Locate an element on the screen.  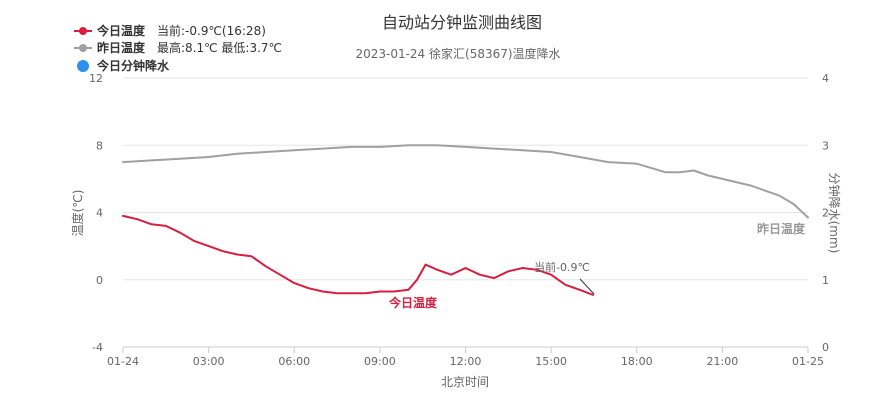
x-tick-7: 21:00 is located at coordinates (723, 361).